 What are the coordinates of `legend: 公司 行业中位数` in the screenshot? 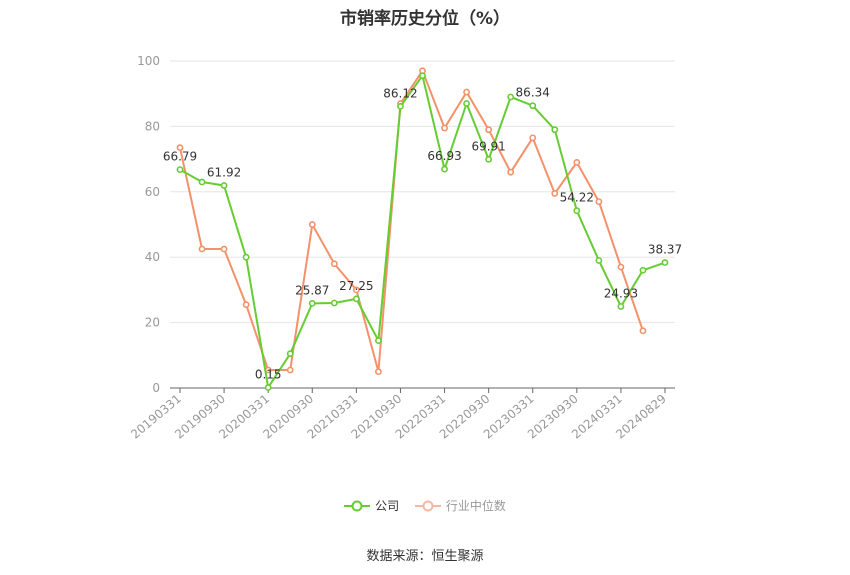 It's located at (425, 506).